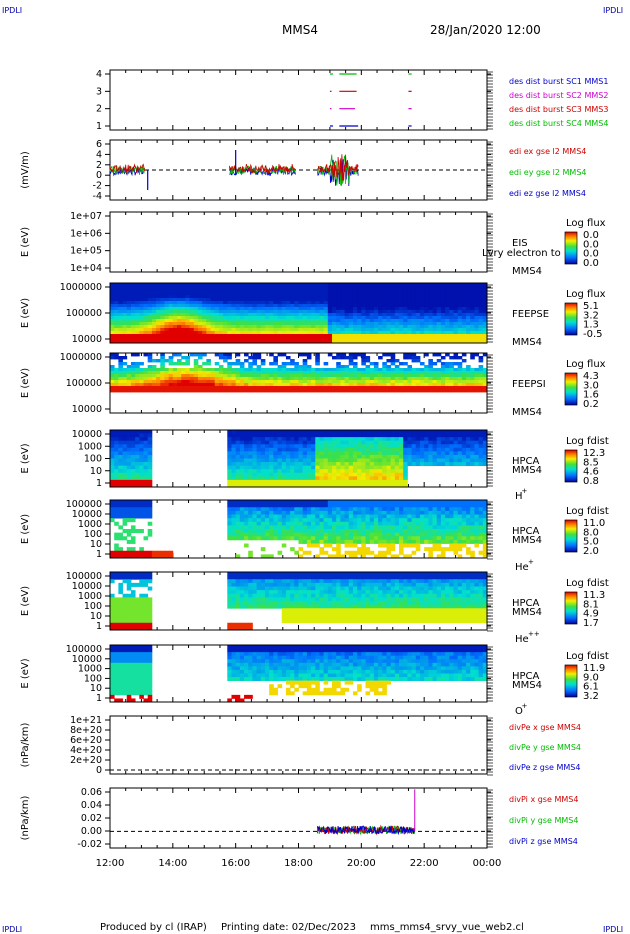 This screenshot has width=630, height=934. Describe the element at coordinates (84, 313) in the screenshot. I see `y-tick-label: 100000` at that location.